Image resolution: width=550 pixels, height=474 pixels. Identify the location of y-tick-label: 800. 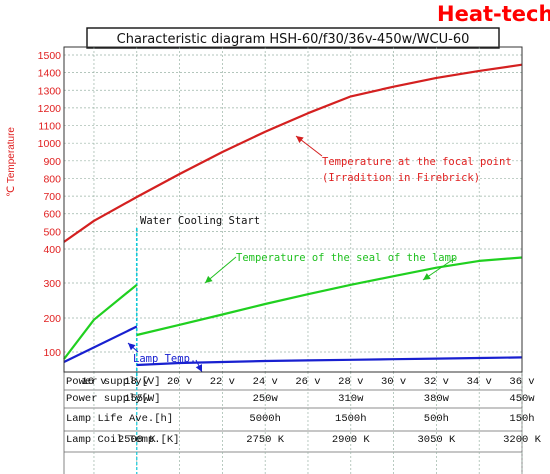
(52, 179).